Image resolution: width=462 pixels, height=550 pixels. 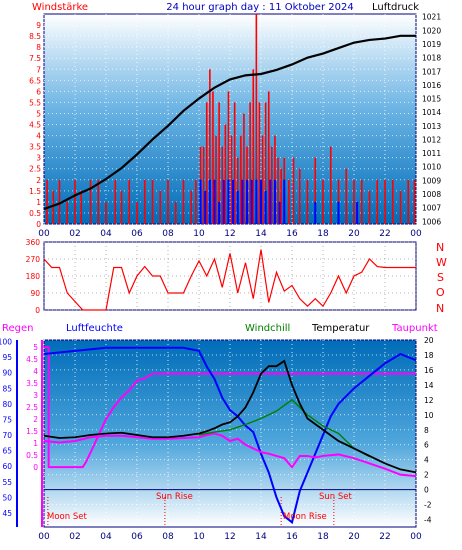 I want to click on pressure-tick-label: 1019, so click(x=431, y=44).